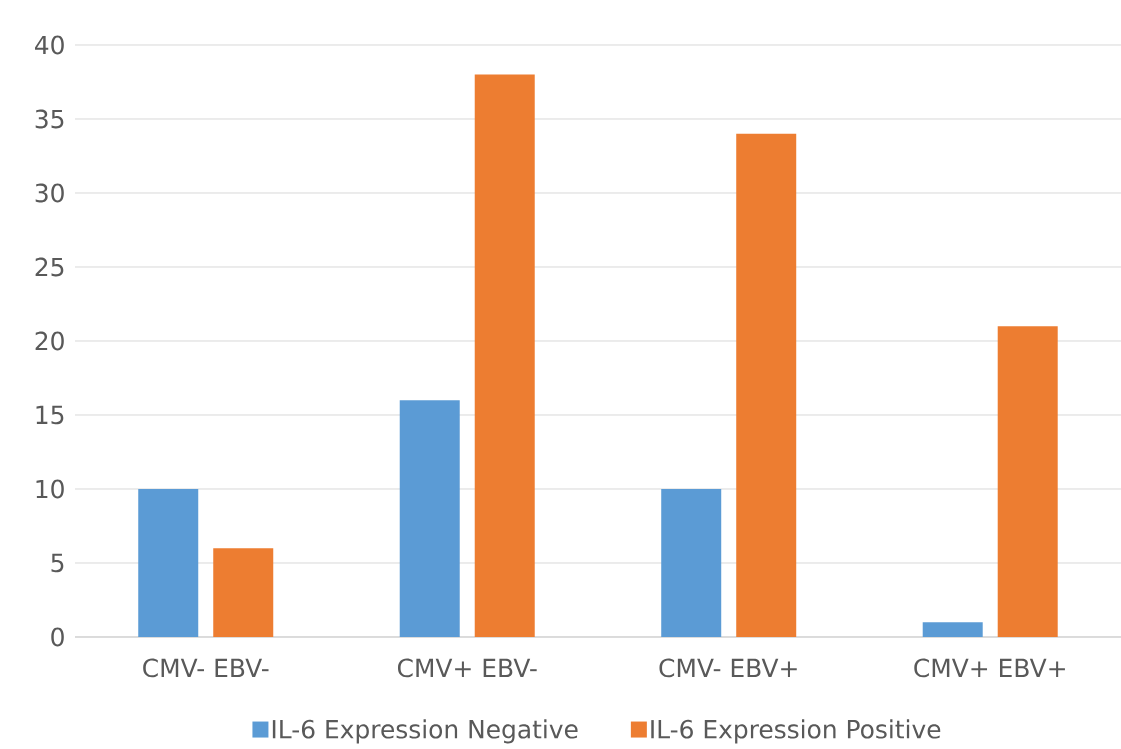 The width and height of the screenshot is (1121, 749). What do you see at coordinates (796, 731) in the screenshot?
I see `legend-label: IL-6 Expression Positive` at bounding box center [796, 731].